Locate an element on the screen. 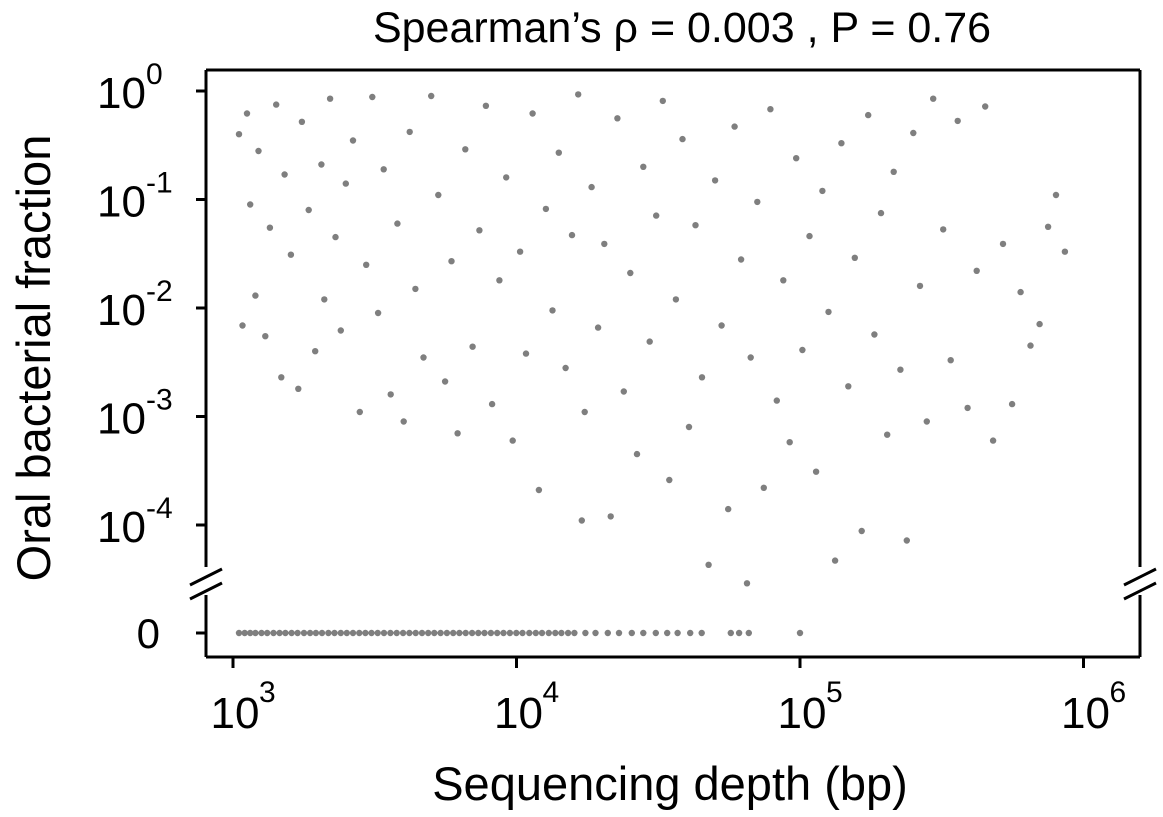 The height and width of the screenshot is (817, 1163). y-zero-tick-label: 0 is located at coordinates (148, 633).